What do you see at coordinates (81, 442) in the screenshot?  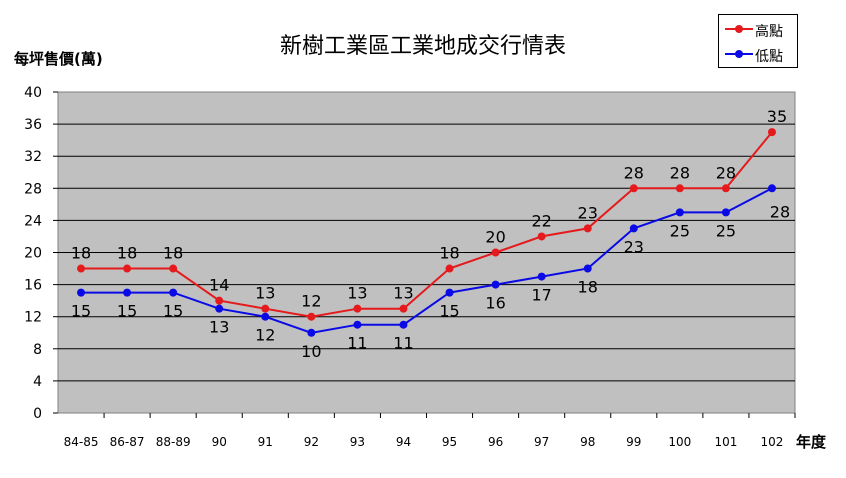 I see `x-tick-label: 84-85` at bounding box center [81, 442].